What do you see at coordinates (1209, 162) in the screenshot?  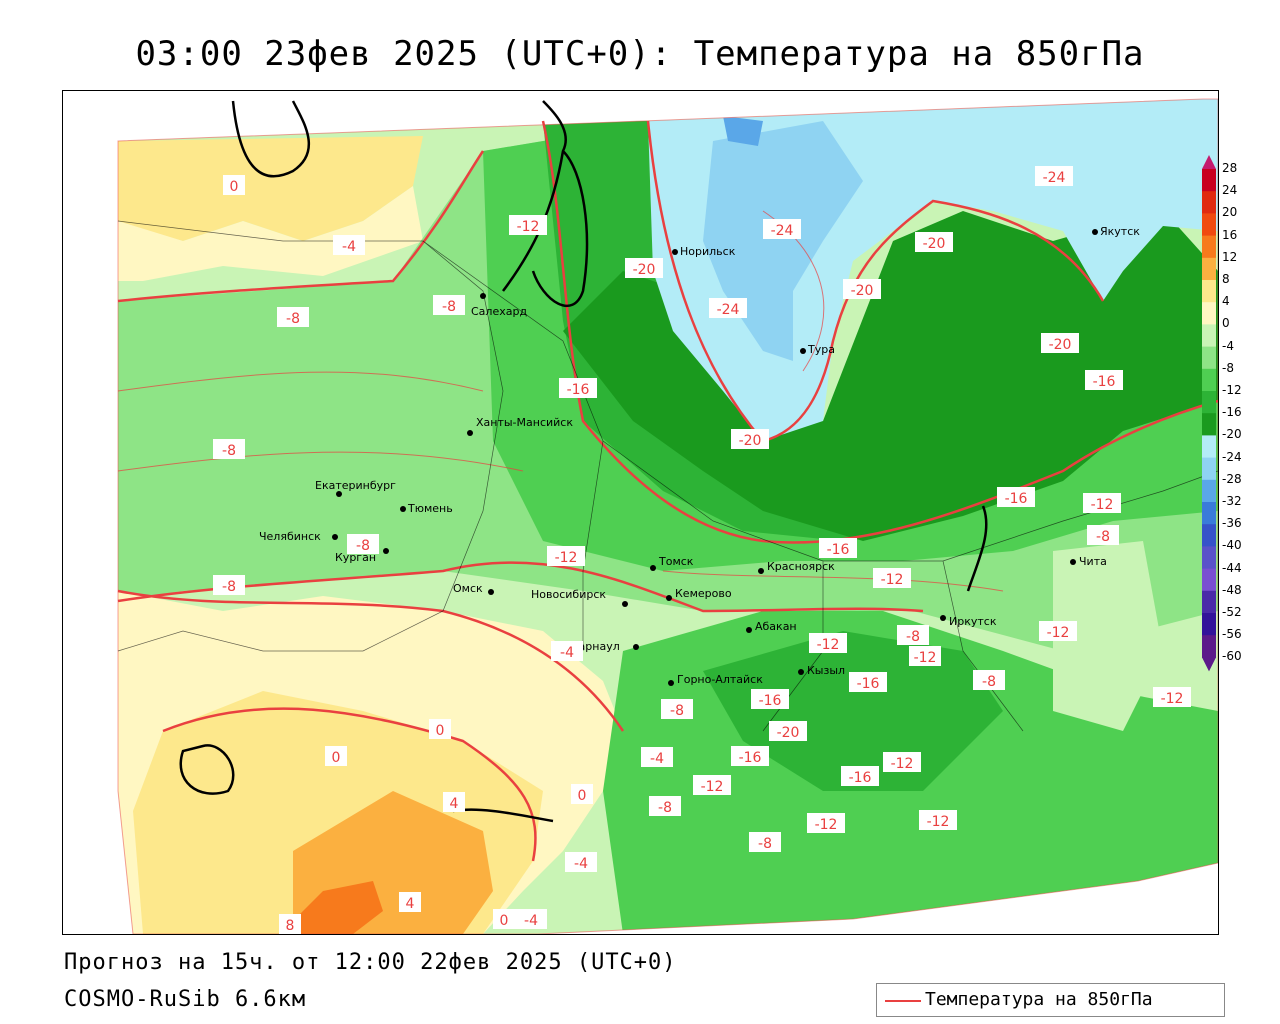 I see `colorbar-top-arrow` at bounding box center [1209, 162].